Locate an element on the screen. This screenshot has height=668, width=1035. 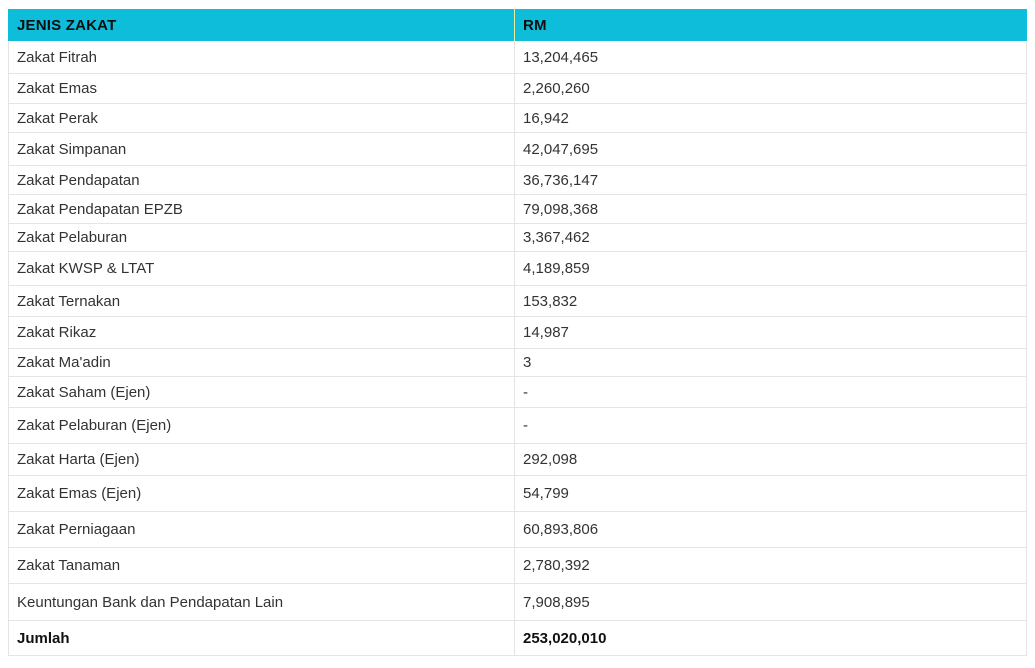
table-row: Zakat Ternakan 153,832 is located at coordinates (517, 301).